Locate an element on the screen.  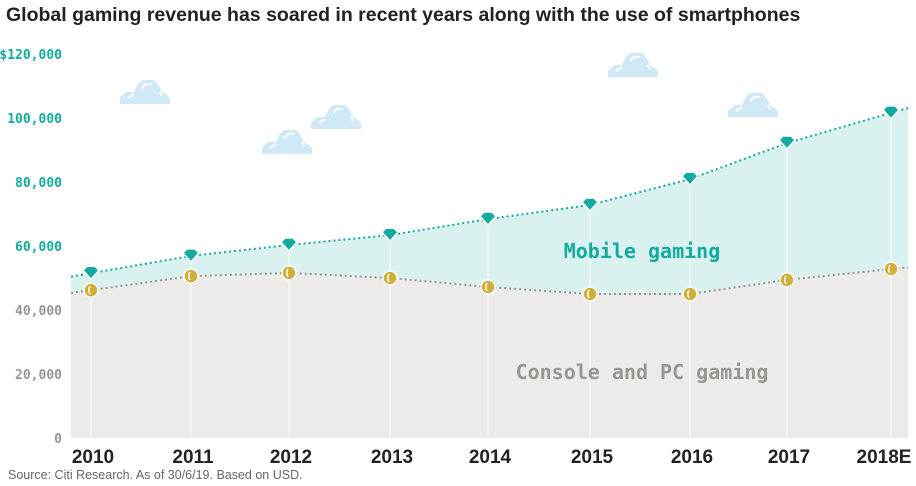
series-label-console: Console and PC gaming is located at coordinates (642, 372).